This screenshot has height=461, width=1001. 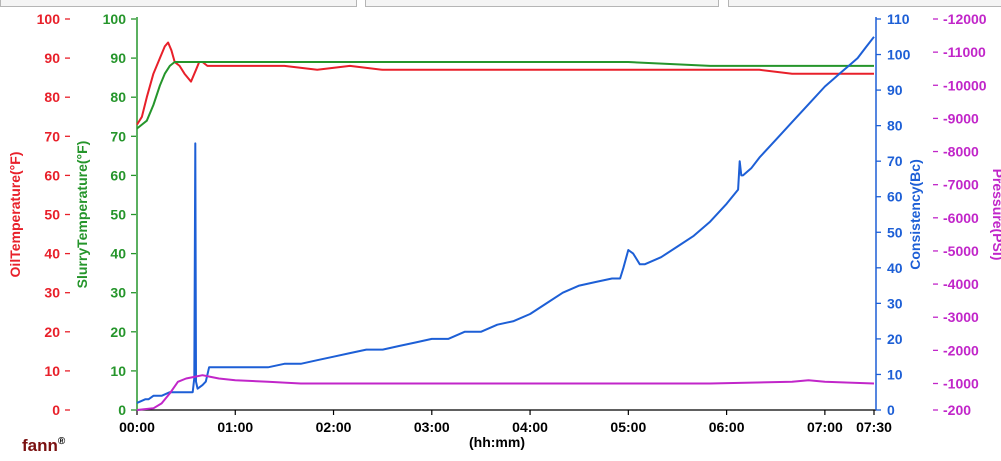 What do you see at coordinates (965, 85) in the screenshot?
I see `pressure-tick-label: -10000` at bounding box center [965, 85].